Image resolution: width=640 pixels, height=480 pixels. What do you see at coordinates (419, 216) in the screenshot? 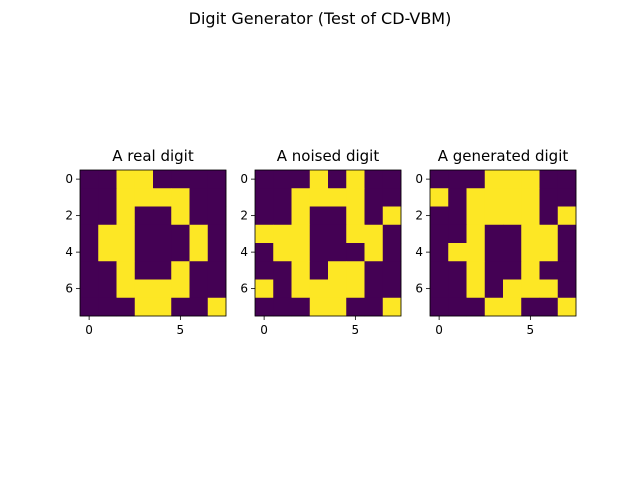
I see `y-tick-label: 2` at bounding box center [419, 216].